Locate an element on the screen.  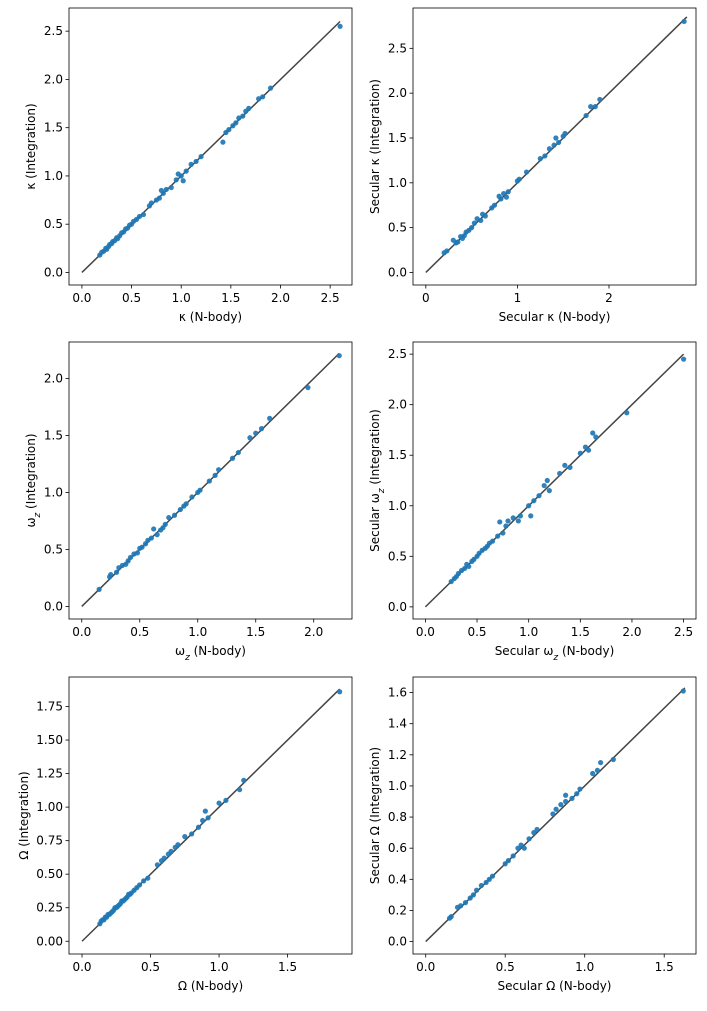
axes-frame is located at coordinates (554, 480).